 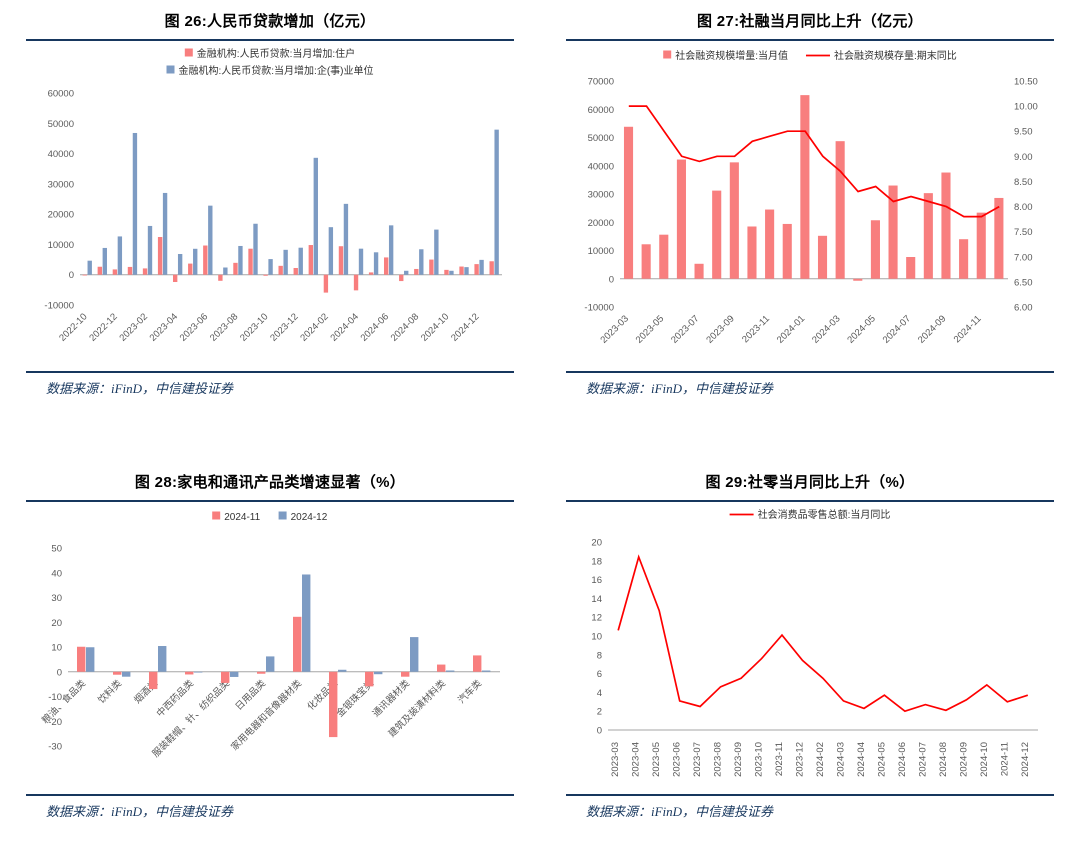 I want to click on svg-text: -30, so click(x=55, y=747).